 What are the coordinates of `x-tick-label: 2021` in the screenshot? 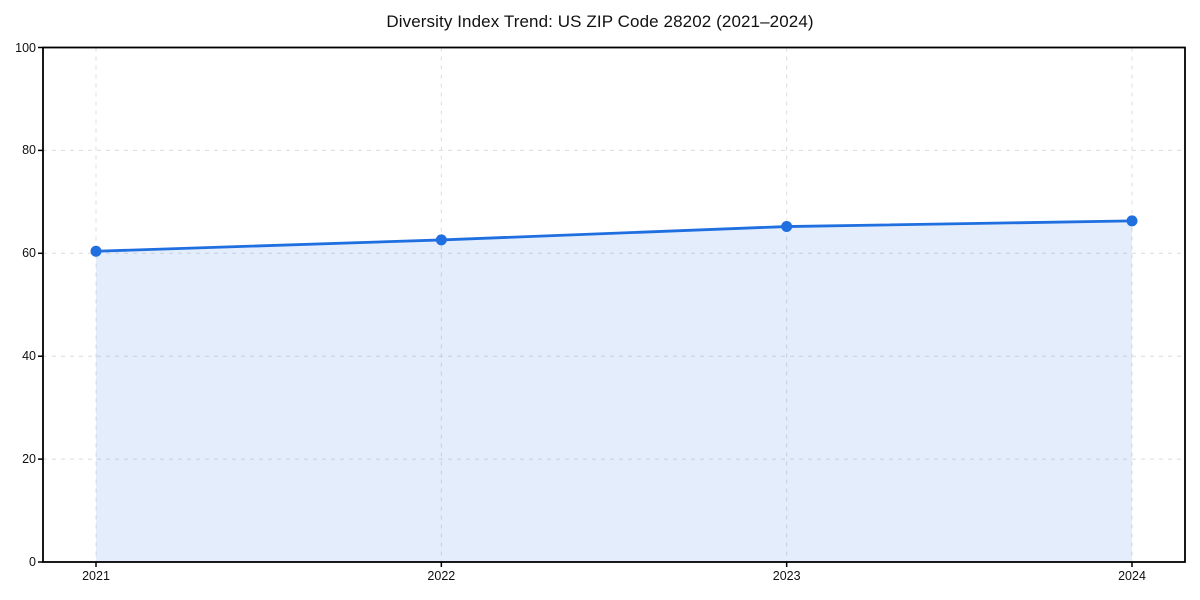 It's located at (96, 576).